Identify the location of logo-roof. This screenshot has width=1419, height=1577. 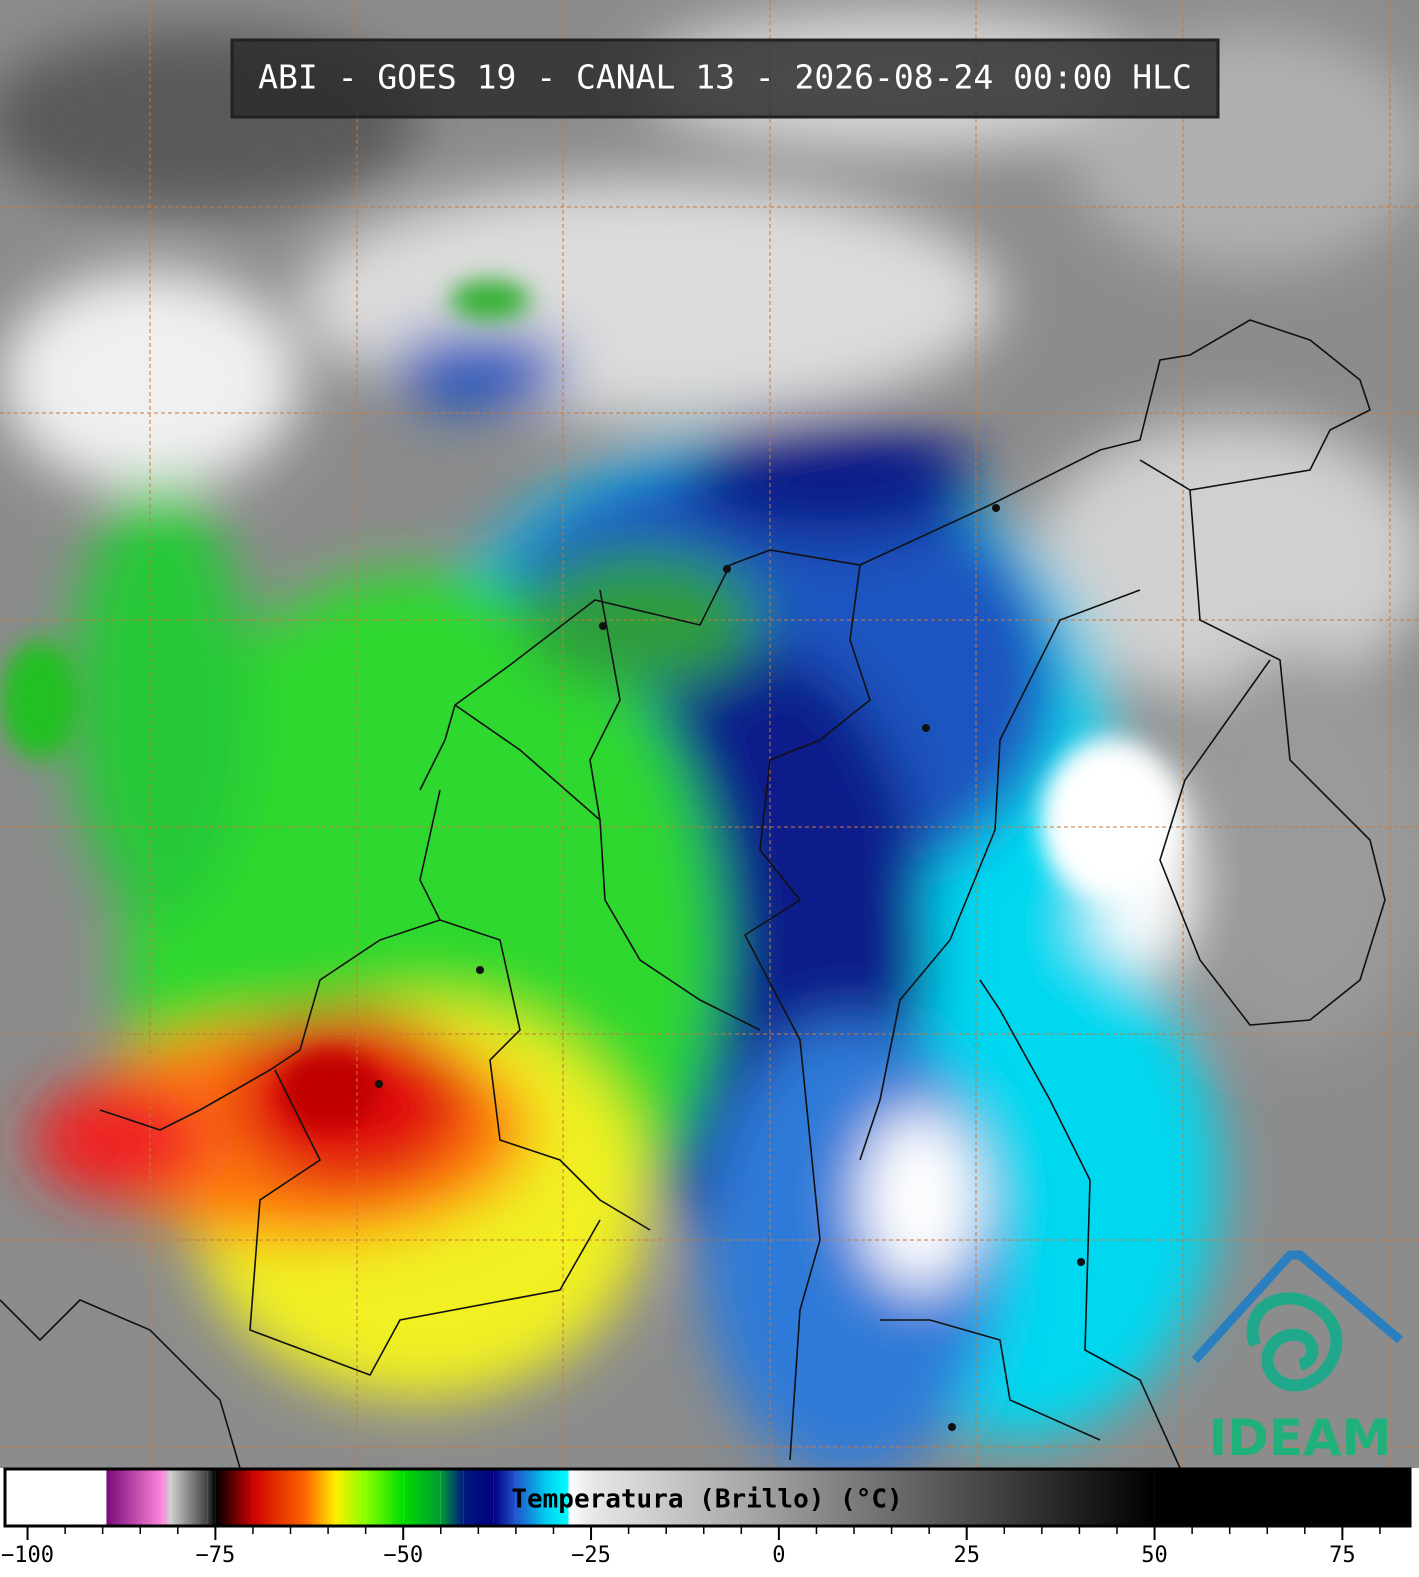
(1297, 1307).